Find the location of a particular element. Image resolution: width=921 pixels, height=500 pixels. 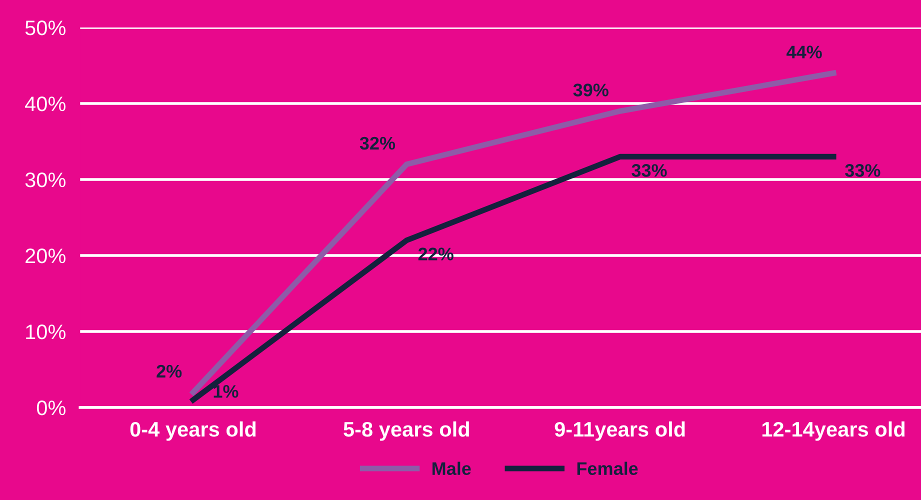

x-tick-label: 12-14years old is located at coordinates (833, 431).